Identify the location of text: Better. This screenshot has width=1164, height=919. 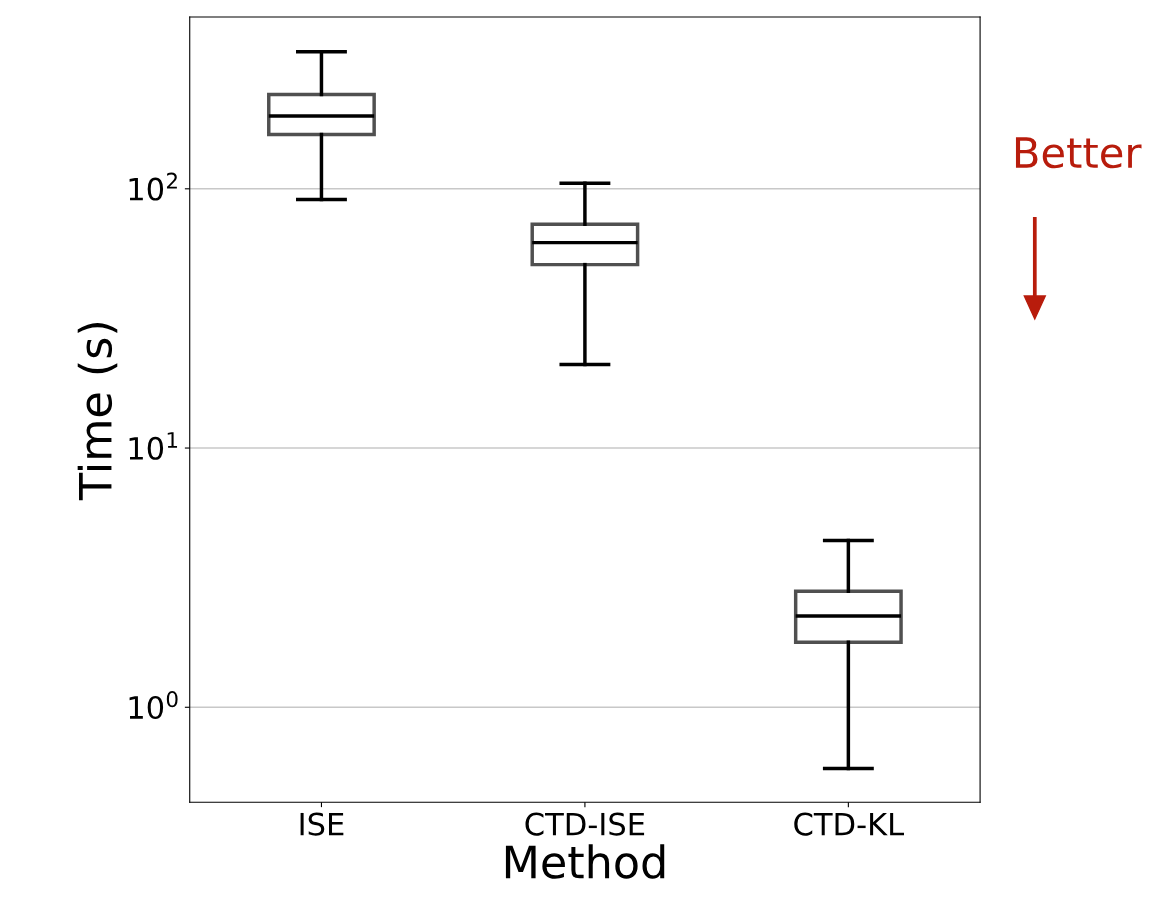
(1078, 153).